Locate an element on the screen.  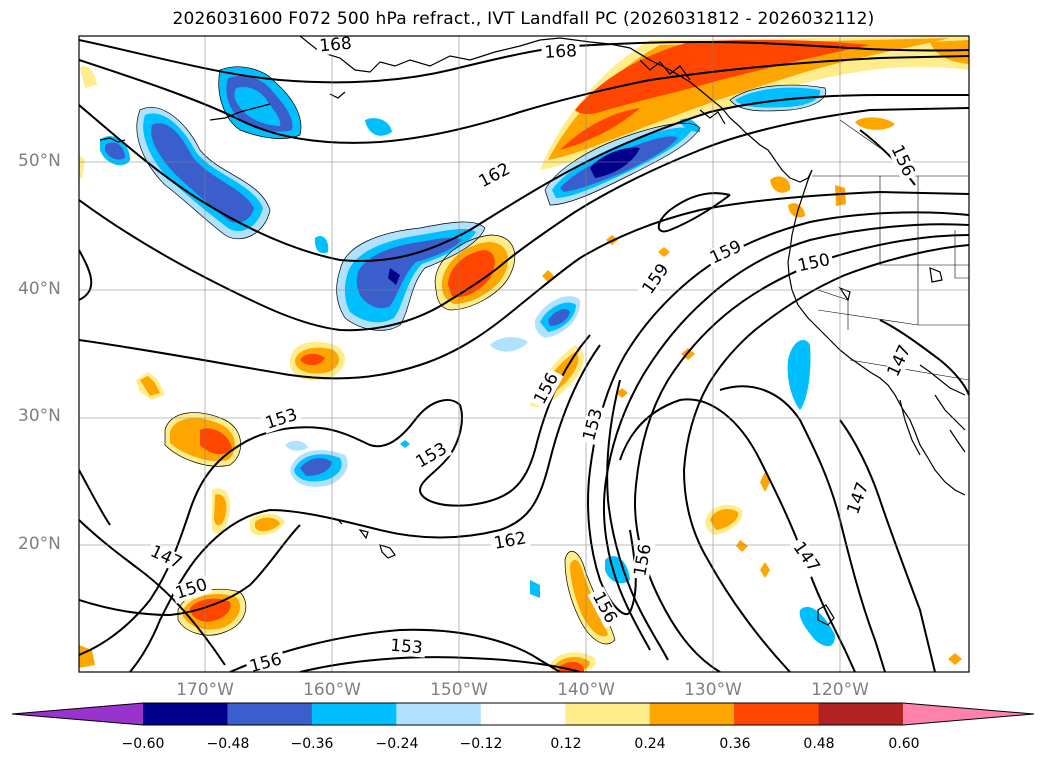
contour-label: 156 is located at coordinates (265, 663).